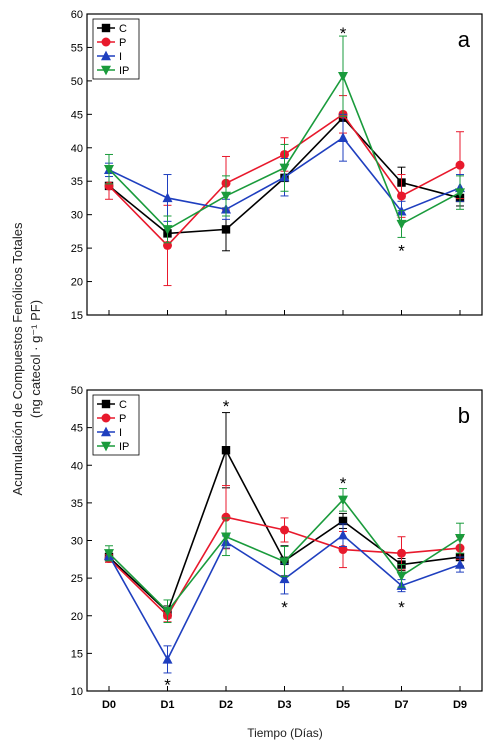 The width and height of the screenshot is (487, 749). I want to click on y-axis-title-line2: (ng catecol · g⁻¹ PF), so click(35, 359).